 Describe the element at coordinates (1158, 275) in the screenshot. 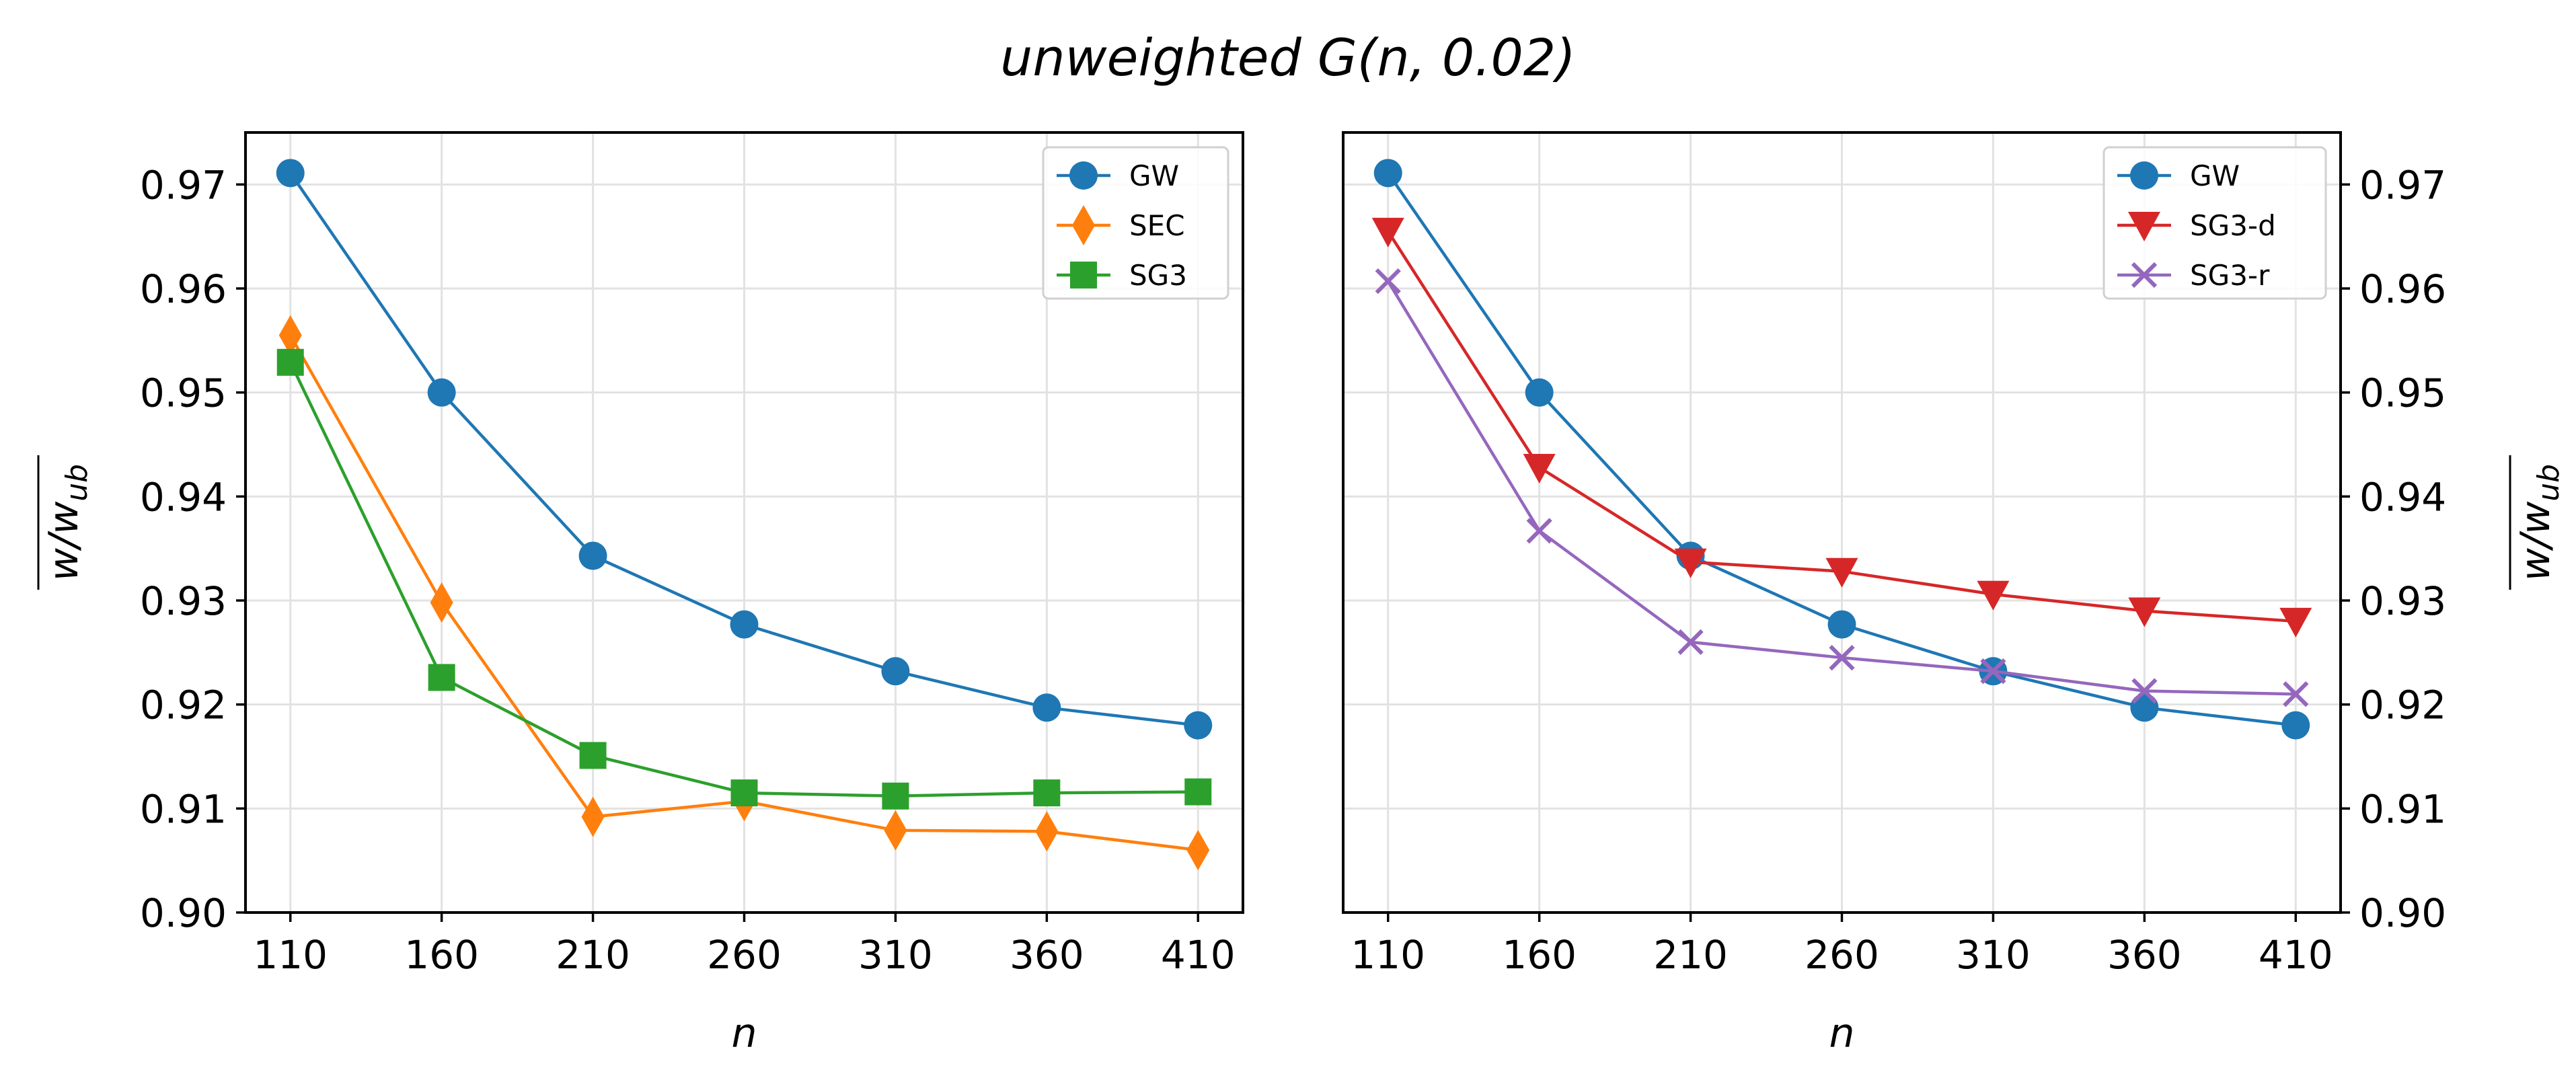

I see `legend-label: SG3` at that location.